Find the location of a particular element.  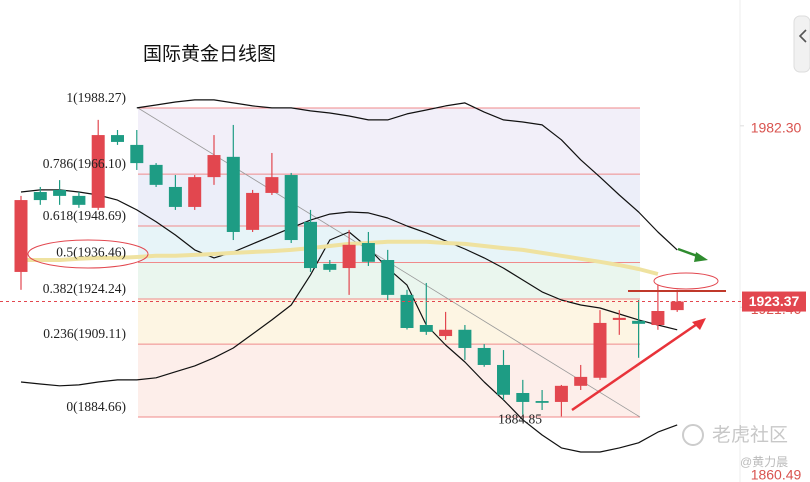

fib-label: 0.382(1924.24) is located at coordinates (84, 288).